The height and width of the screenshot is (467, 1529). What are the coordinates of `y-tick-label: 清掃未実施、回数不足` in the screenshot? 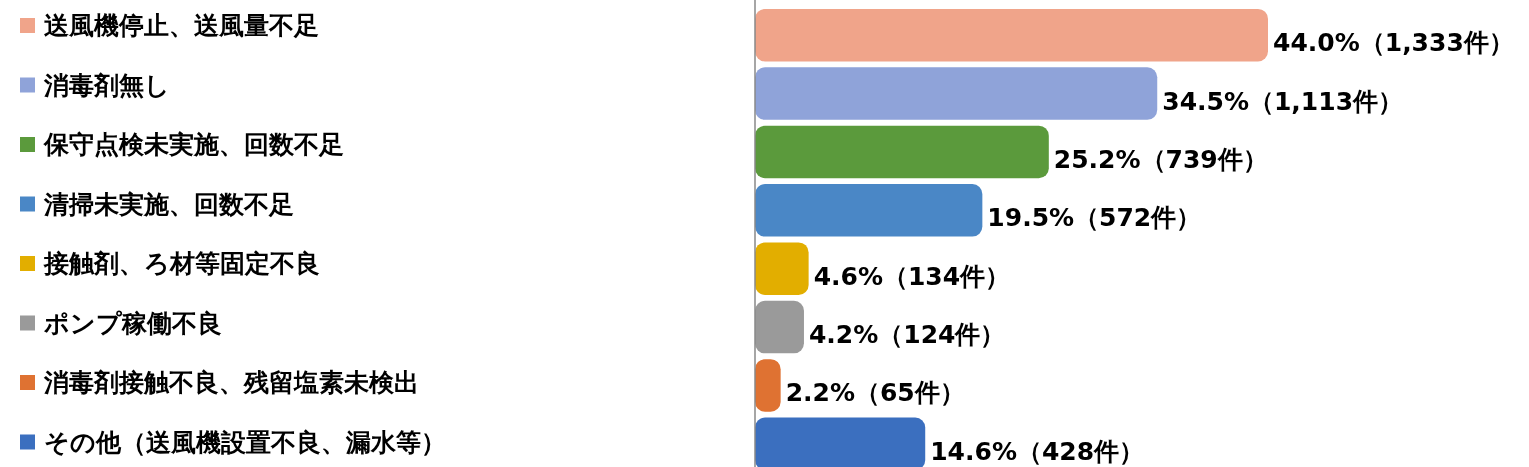 It's located at (168, 204).